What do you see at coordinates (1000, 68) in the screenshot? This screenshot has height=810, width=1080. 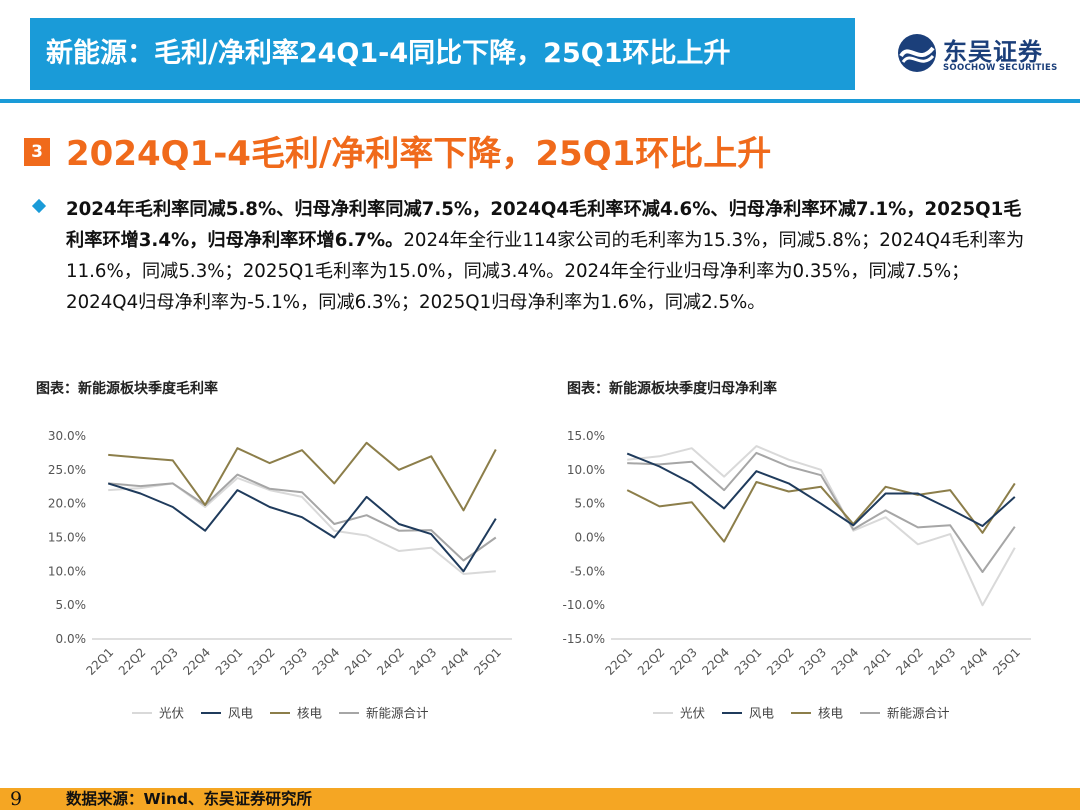 I see `logo-text-en: SOOCHOW SECURITIES` at bounding box center [1000, 68].